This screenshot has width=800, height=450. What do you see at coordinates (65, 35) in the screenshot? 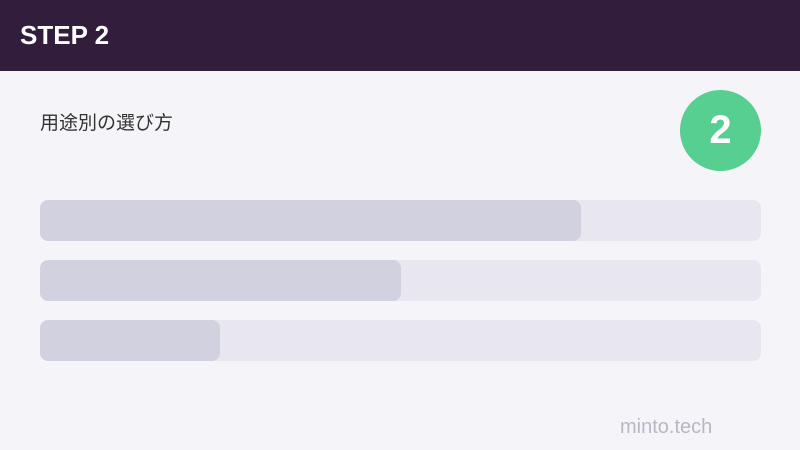
I see `step-title: STEP 2` at bounding box center [65, 35].